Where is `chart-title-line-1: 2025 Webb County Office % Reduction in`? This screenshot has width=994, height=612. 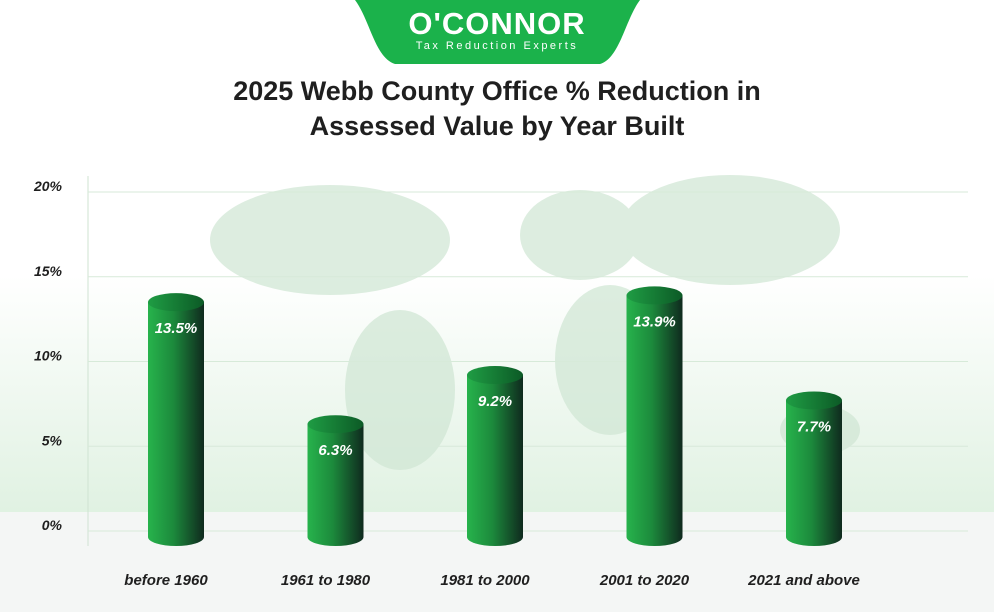 chart-title-line-1: 2025 Webb County Office % Reduction in is located at coordinates (497, 91).